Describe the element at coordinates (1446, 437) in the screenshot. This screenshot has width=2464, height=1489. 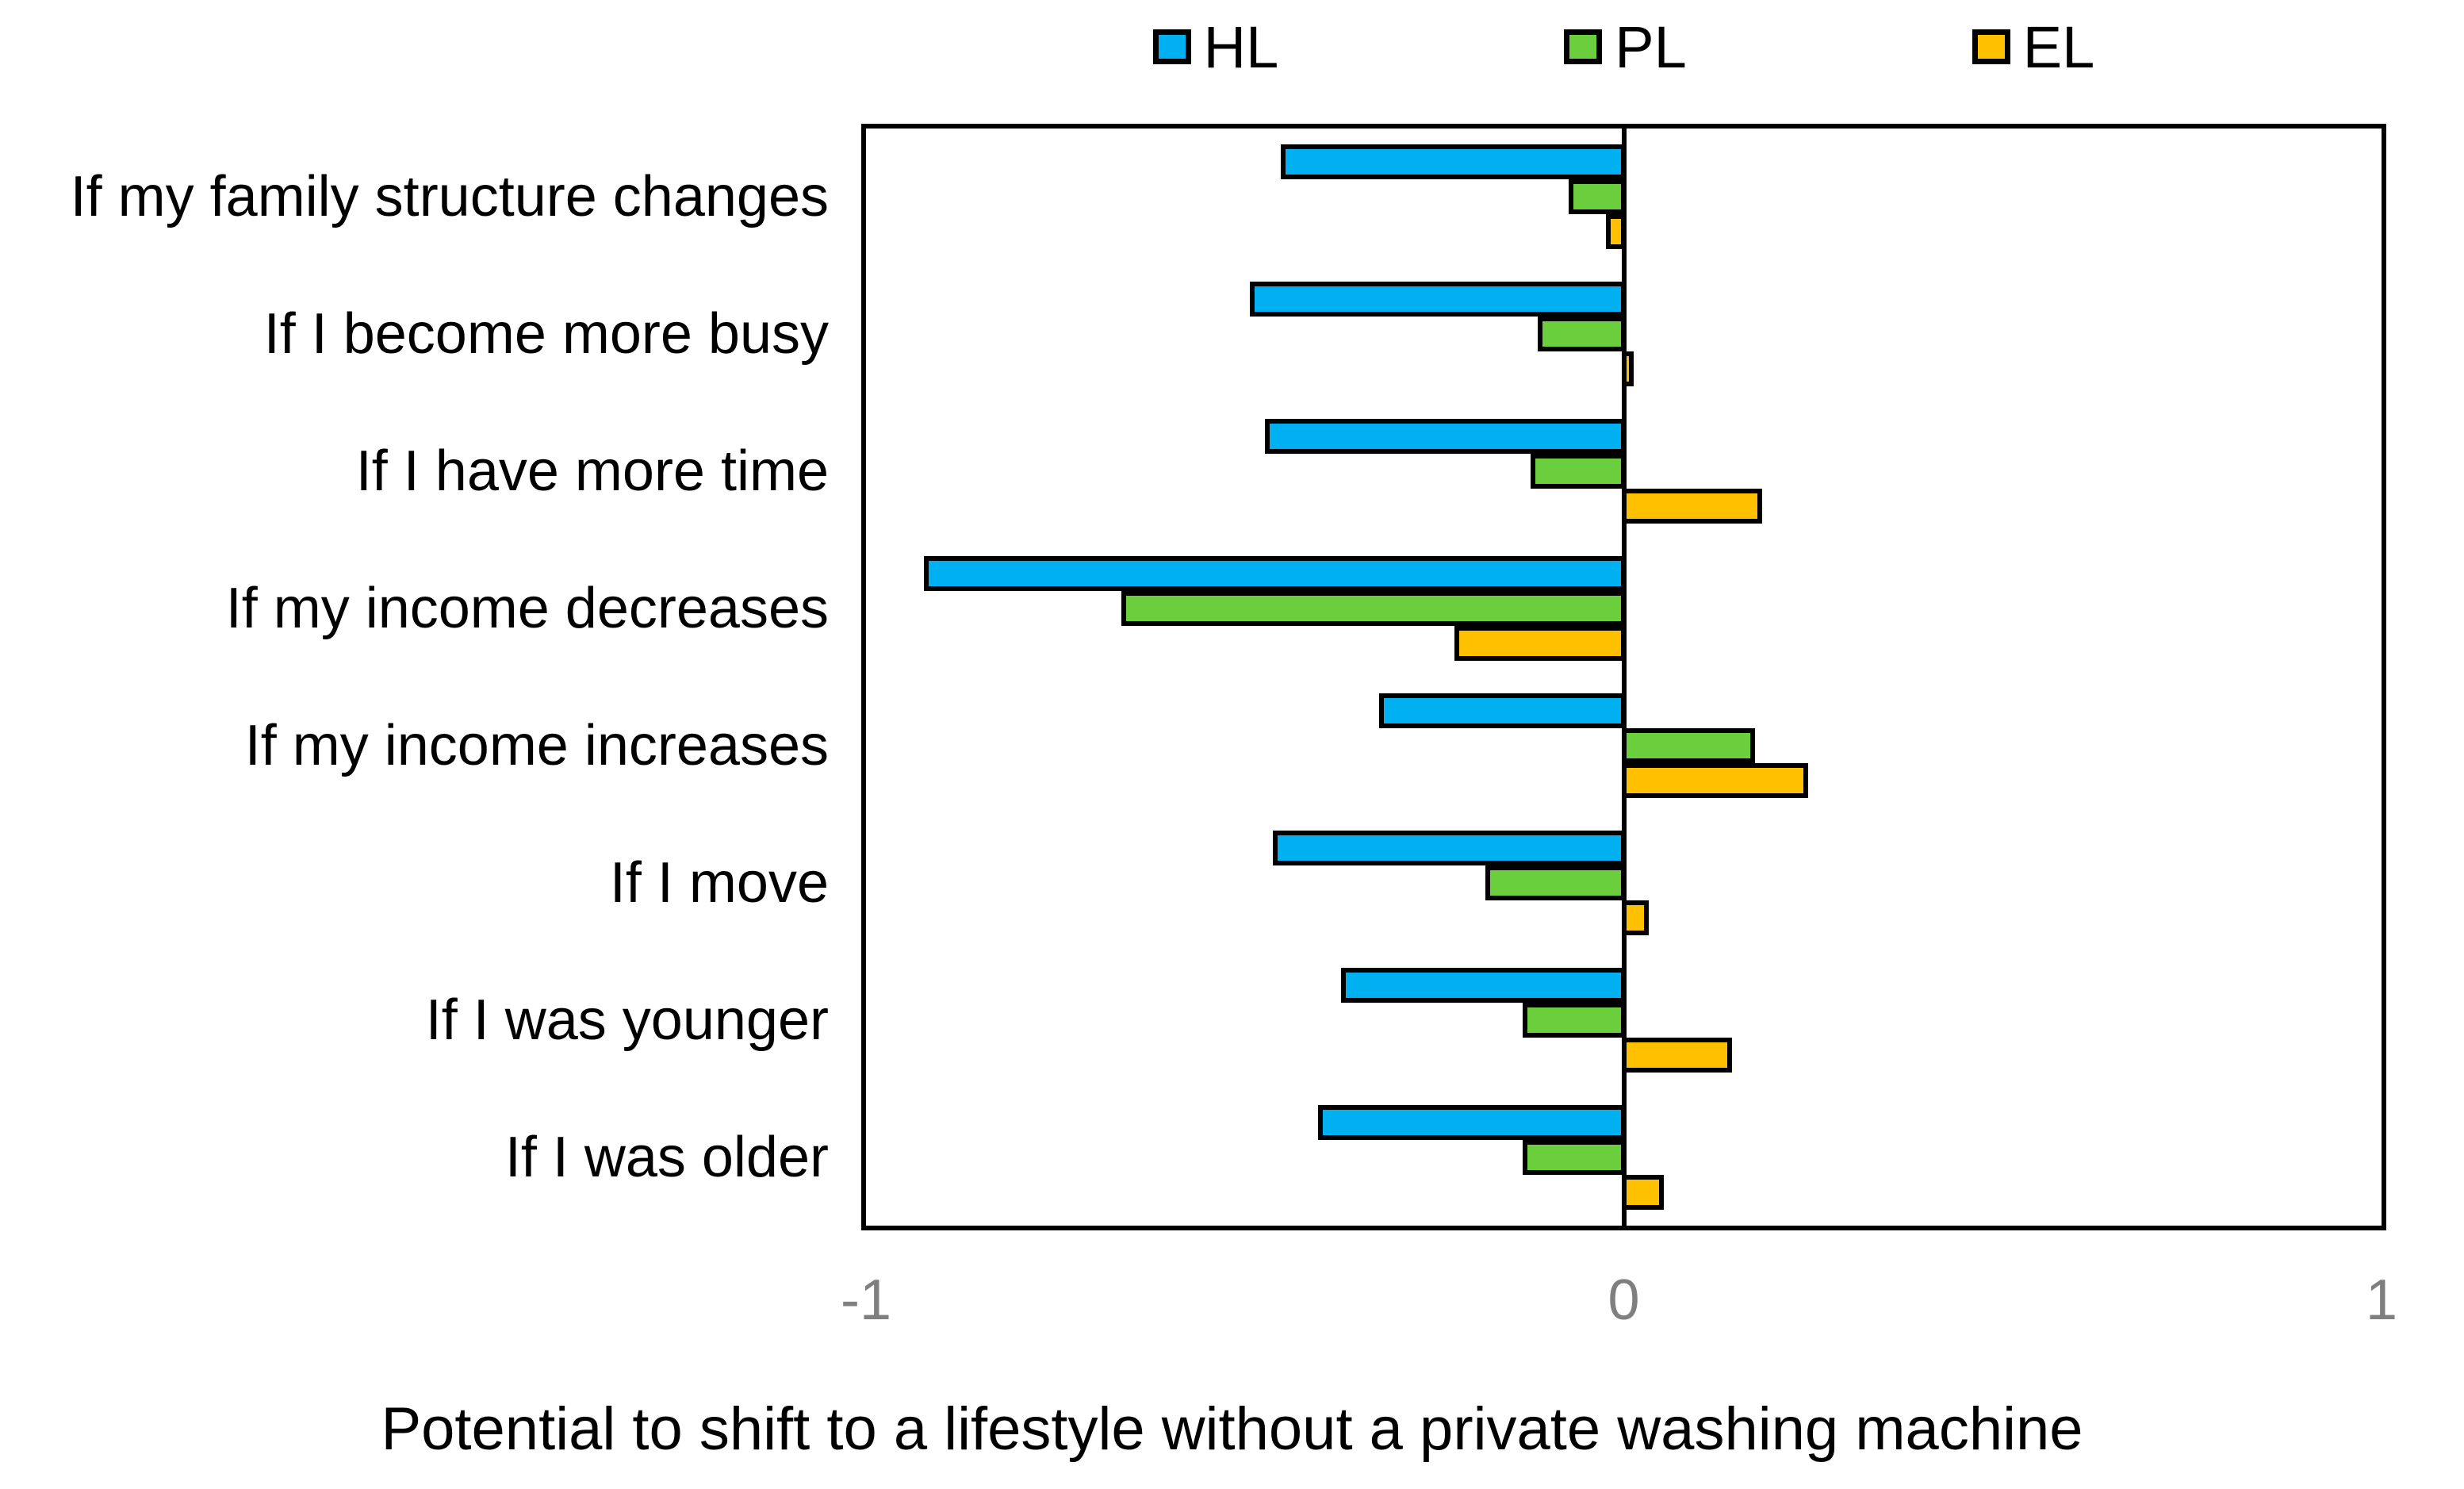
I see `bar-hl-row3` at that location.